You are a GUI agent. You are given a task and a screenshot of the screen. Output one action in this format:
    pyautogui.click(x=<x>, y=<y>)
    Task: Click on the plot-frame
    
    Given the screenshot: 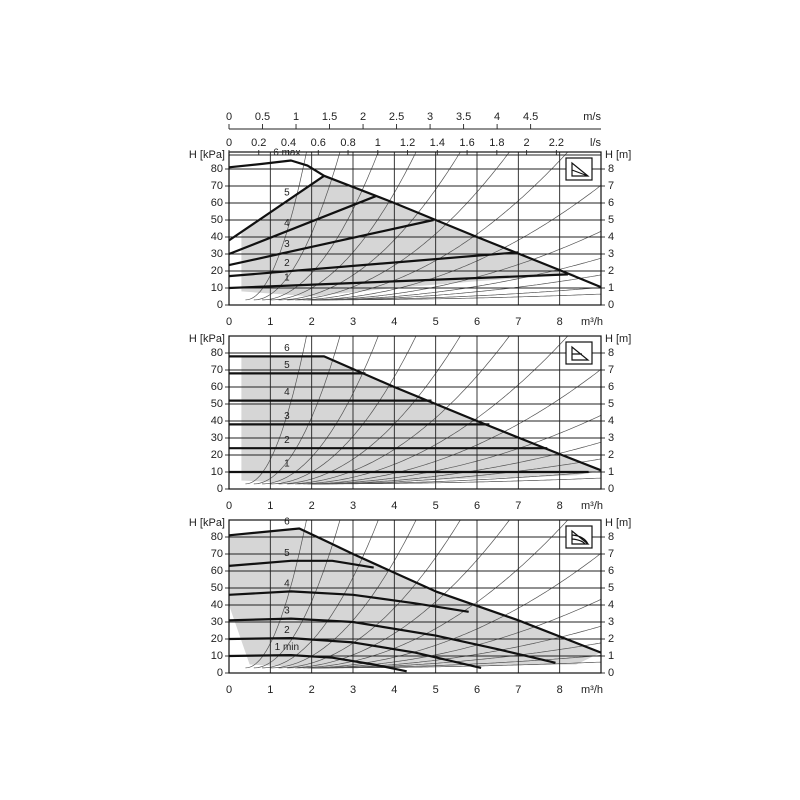 What is the action you would take?
    pyautogui.click(x=415, y=412)
    